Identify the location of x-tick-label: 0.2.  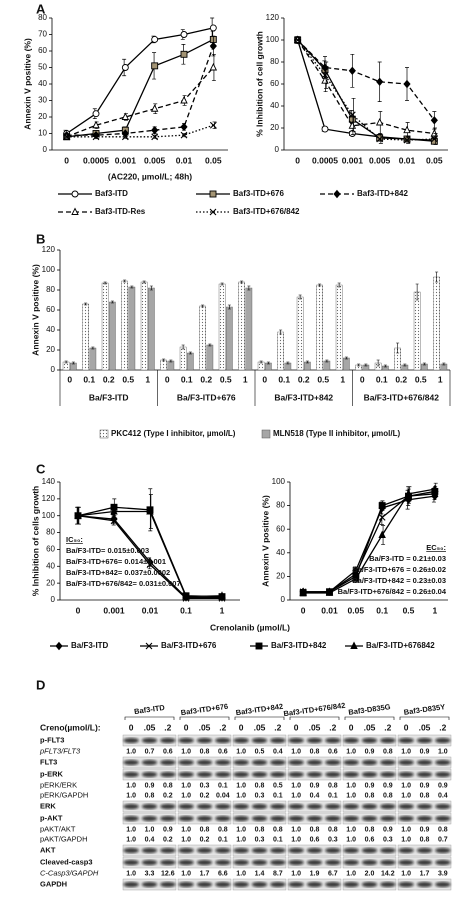
(109, 379).